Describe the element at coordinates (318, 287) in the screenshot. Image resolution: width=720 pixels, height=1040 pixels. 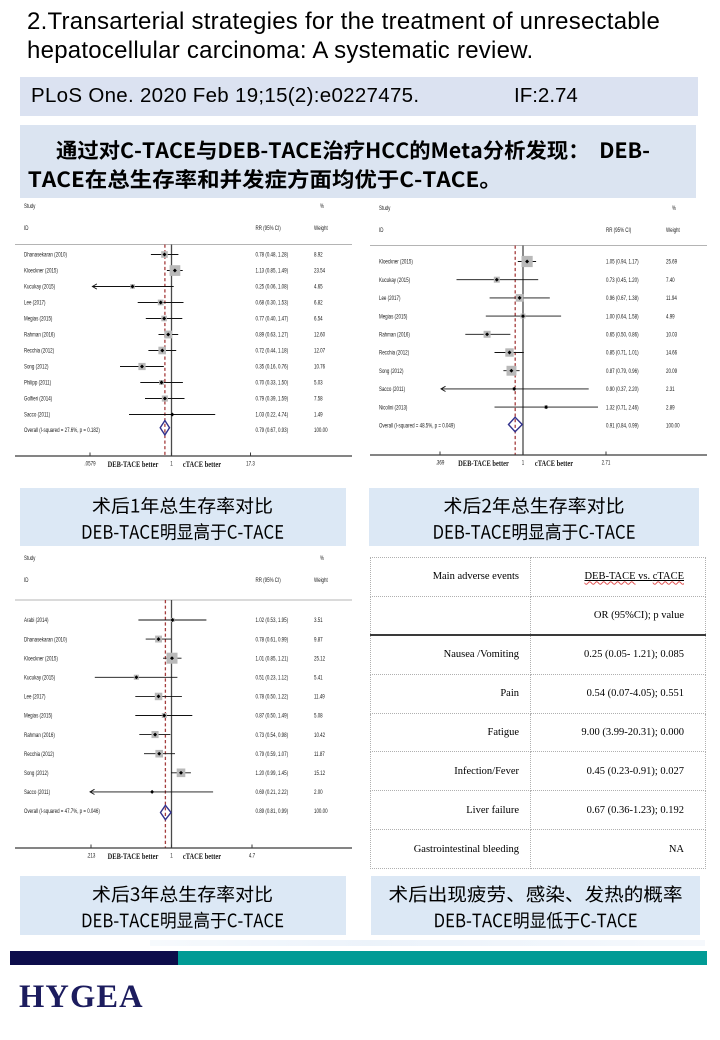
I see `svg-text: 4.65` at that location.